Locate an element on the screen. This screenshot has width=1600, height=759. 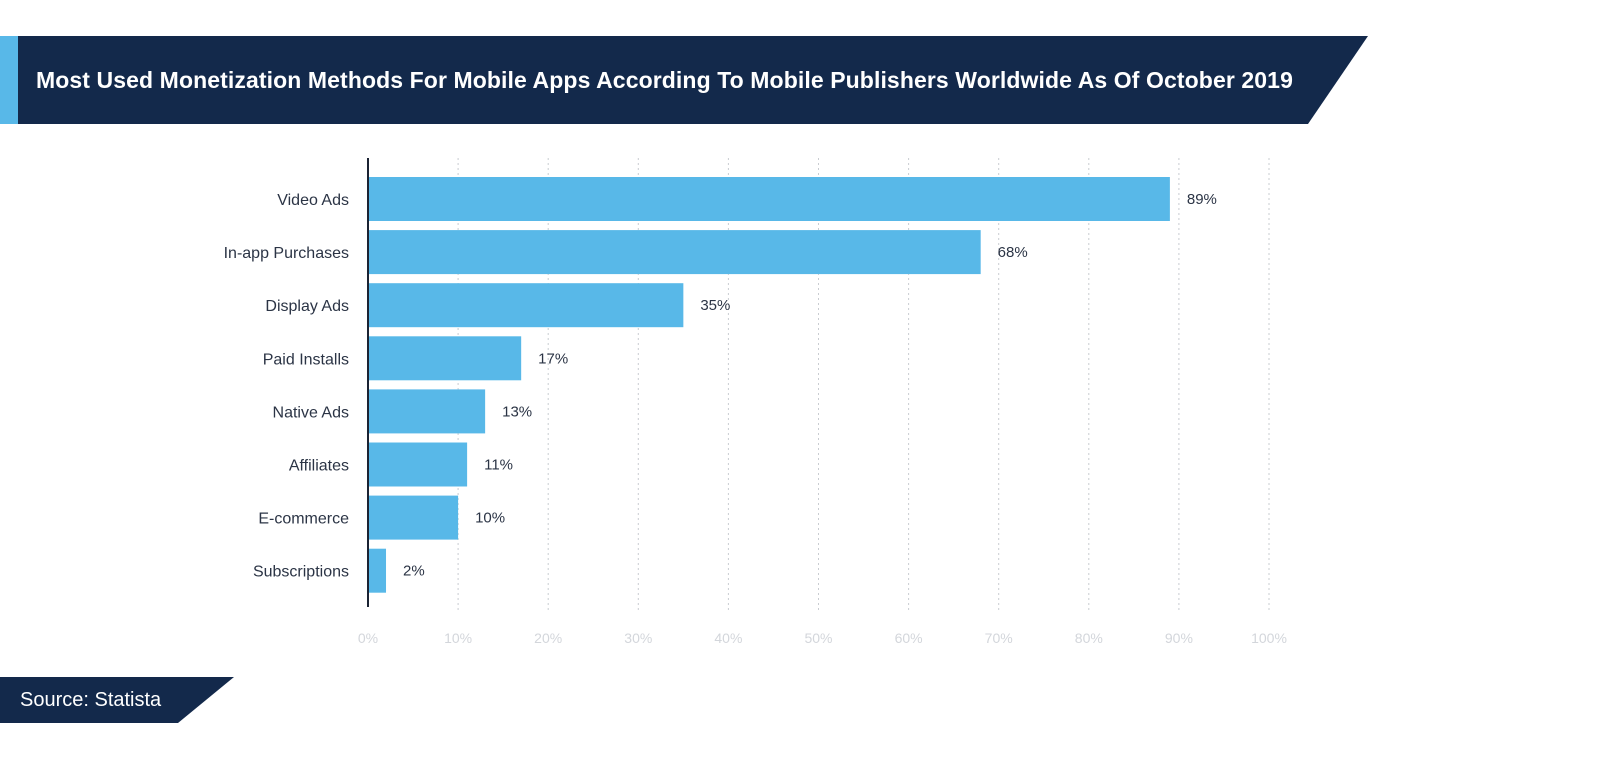
source-background is located at coordinates (117, 700).